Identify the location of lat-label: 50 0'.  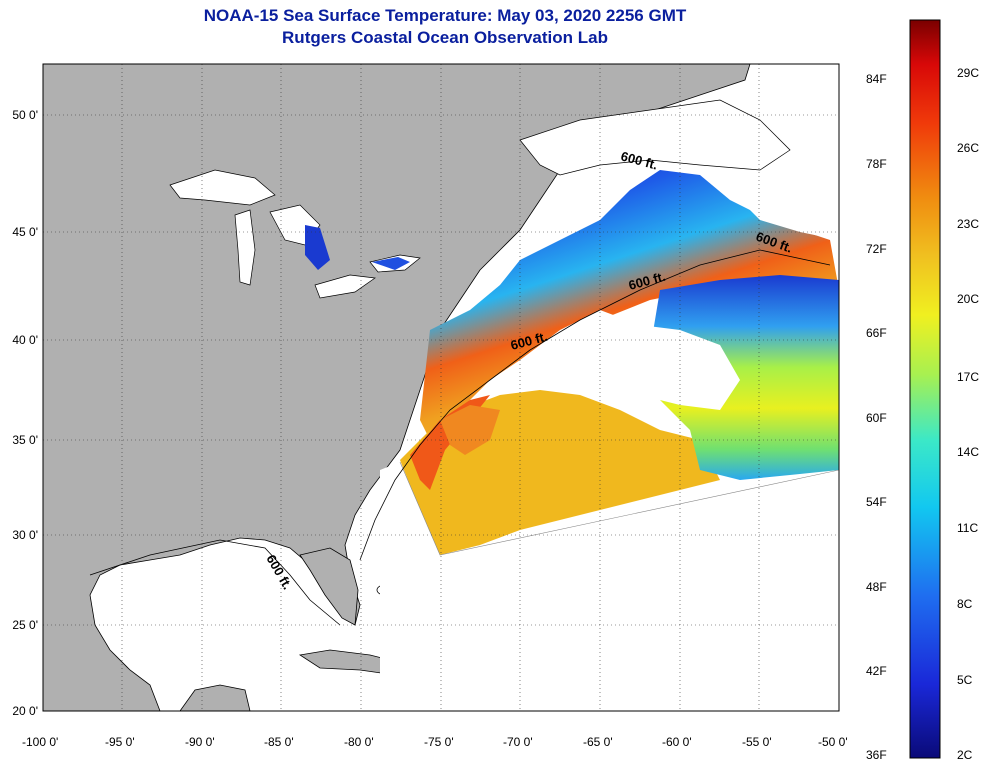
(25, 115).